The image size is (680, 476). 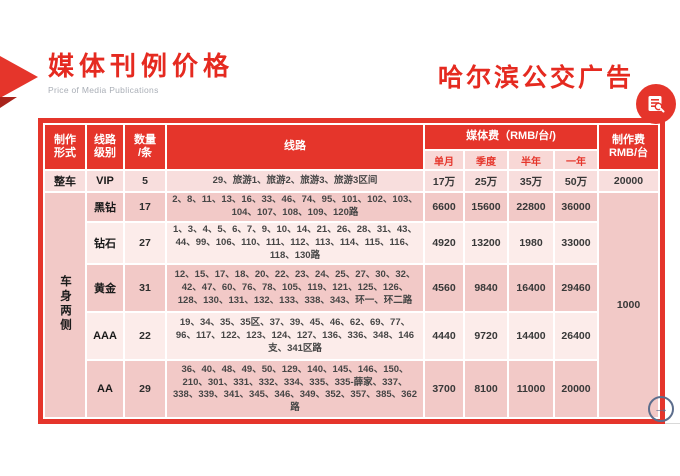 What do you see at coordinates (145, 336) in the screenshot?
I see `cell-qty: 22` at bounding box center [145, 336].